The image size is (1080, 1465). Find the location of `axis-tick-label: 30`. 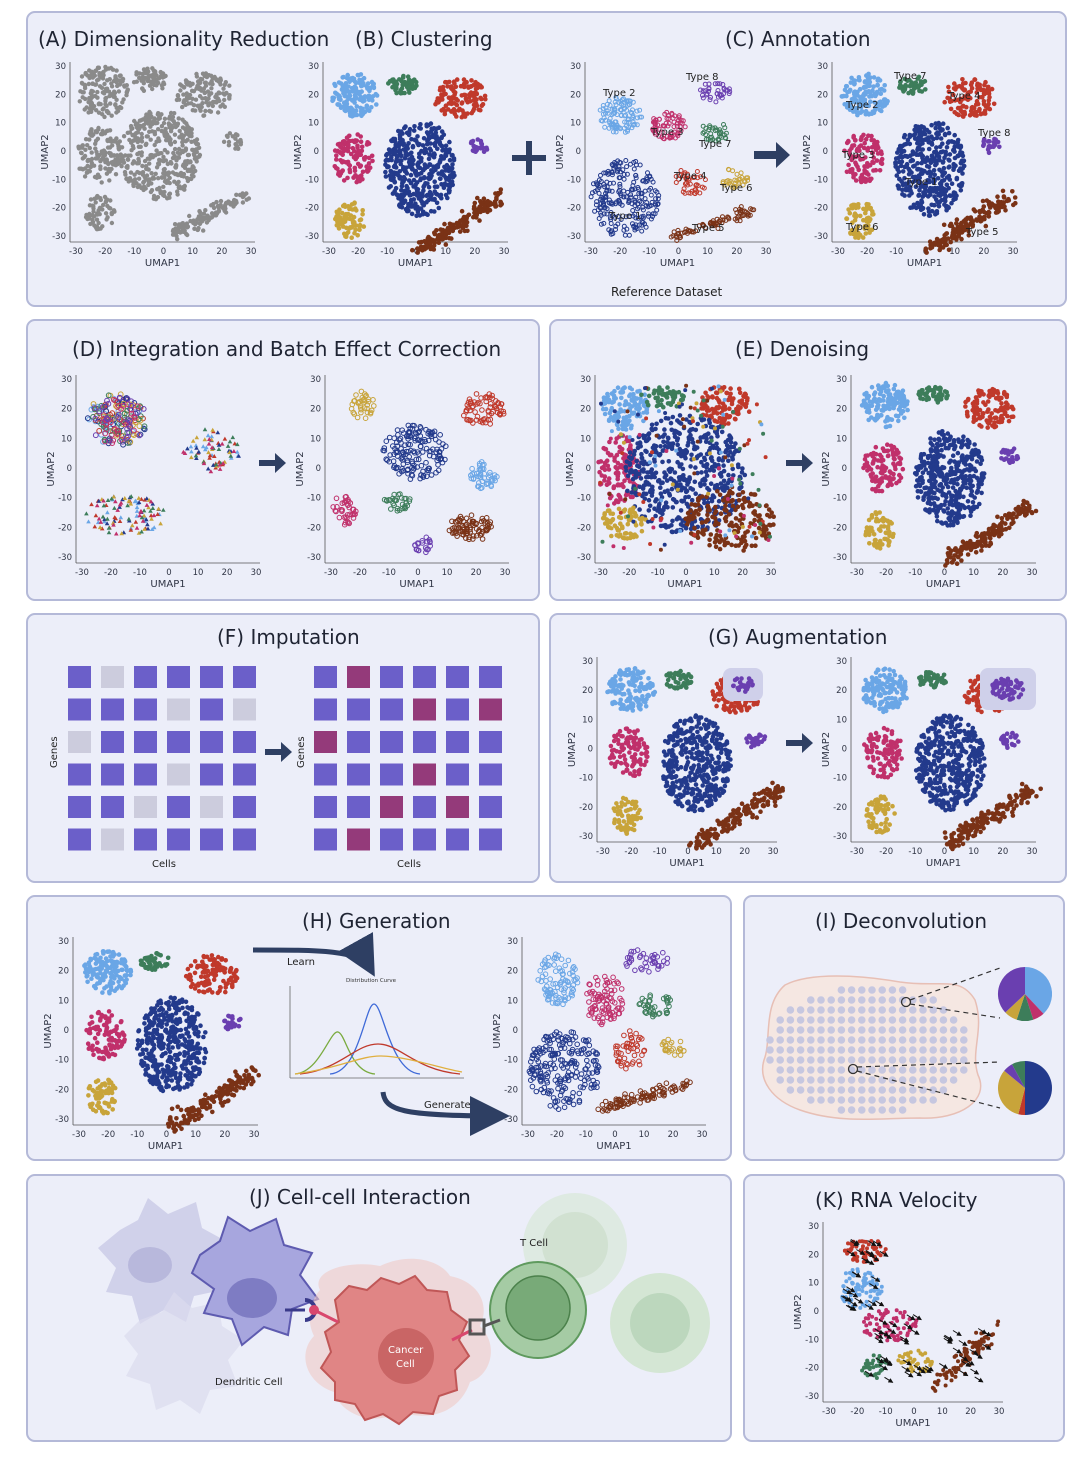

axis-tick-label: 30 is located at coordinates (766, 252).